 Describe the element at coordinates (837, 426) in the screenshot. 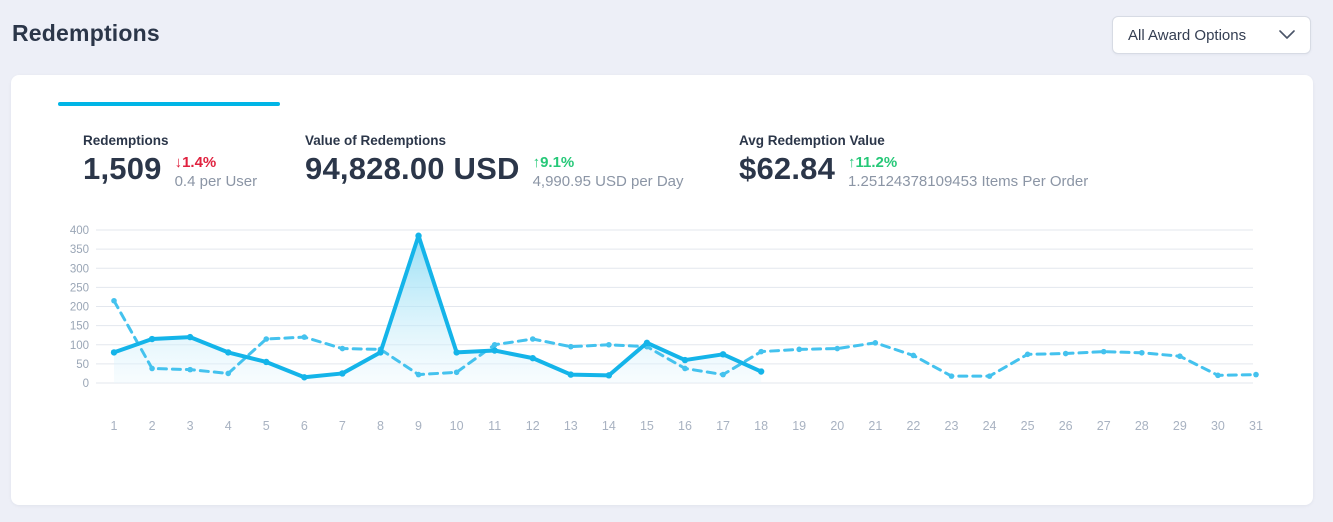

I see `svg-text: 20` at that location.